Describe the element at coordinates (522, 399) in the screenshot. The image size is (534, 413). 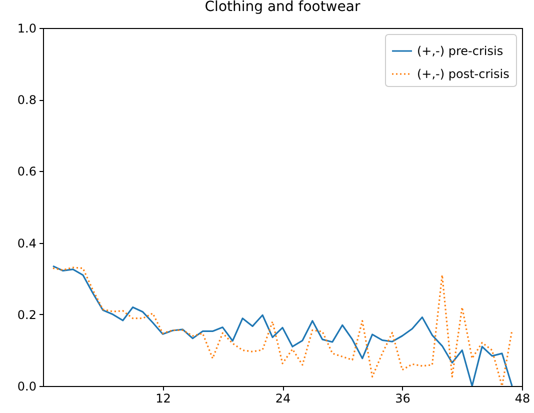
I see `x-tick-label: 48` at that location.